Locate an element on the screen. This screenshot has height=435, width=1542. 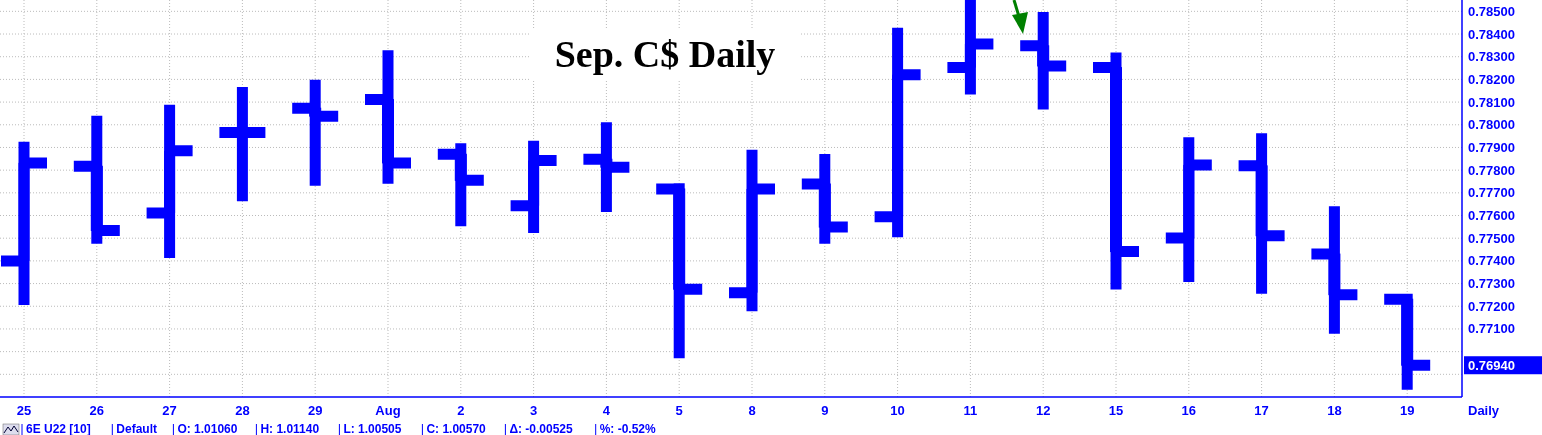
x-tick-label: 10 is located at coordinates (897, 410).